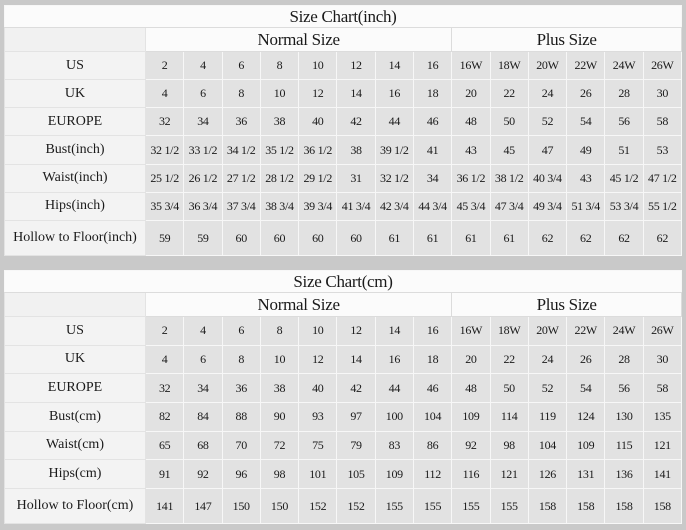  I want to click on table-cell: 25 1/2, so click(164, 178).